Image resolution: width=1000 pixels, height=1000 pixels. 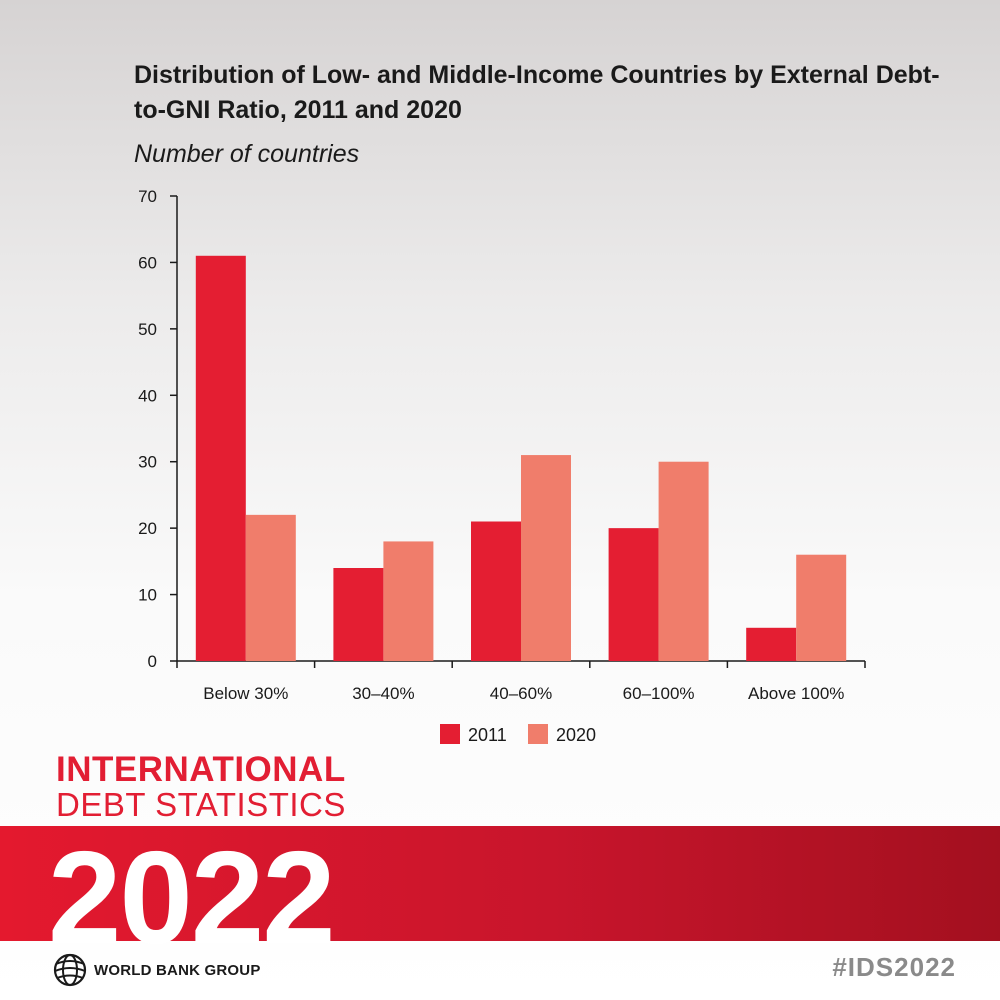 What do you see at coordinates (147, 595) in the screenshot?
I see `y-tick-label: 10` at bounding box center [147, 595].